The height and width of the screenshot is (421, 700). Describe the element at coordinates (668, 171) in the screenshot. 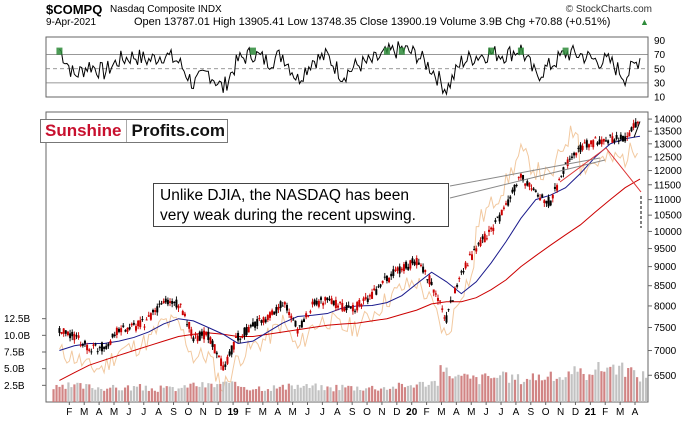

I see `price-tick-label: 12000` at that location.